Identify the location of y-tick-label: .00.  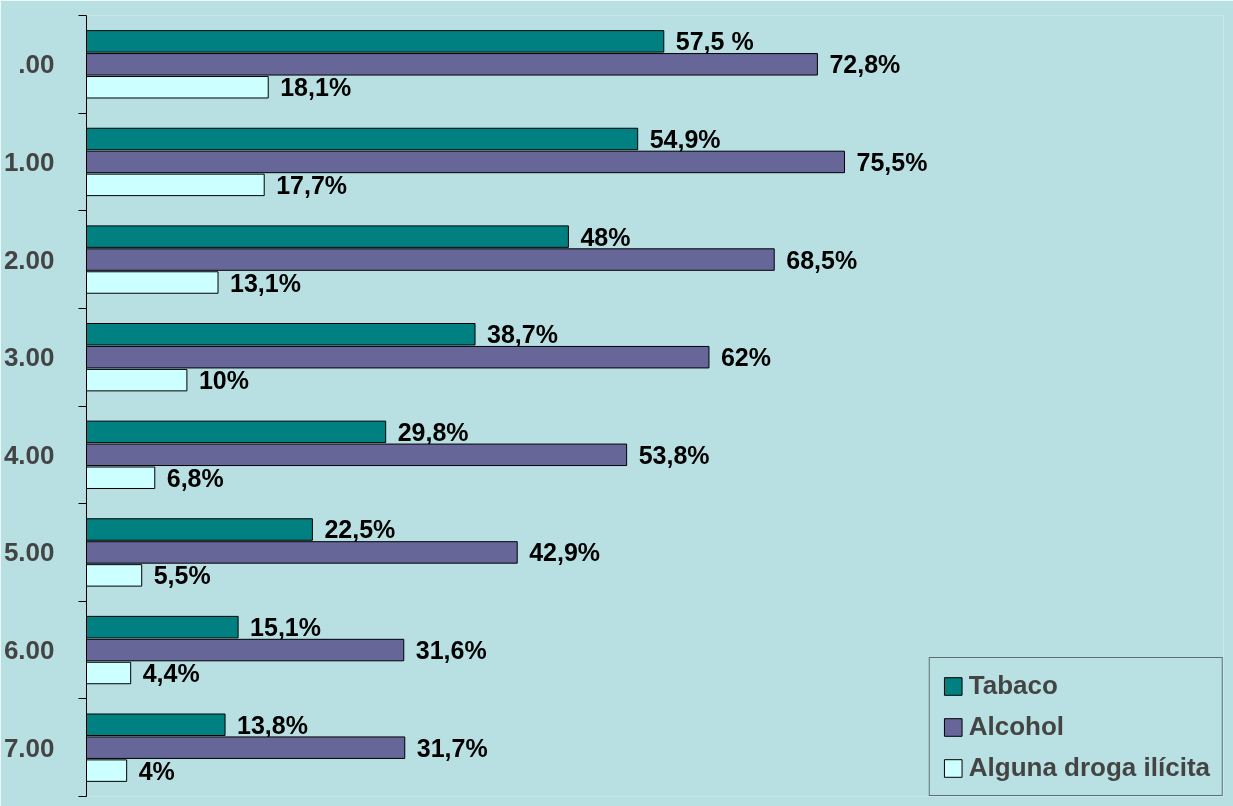
(36, 64).